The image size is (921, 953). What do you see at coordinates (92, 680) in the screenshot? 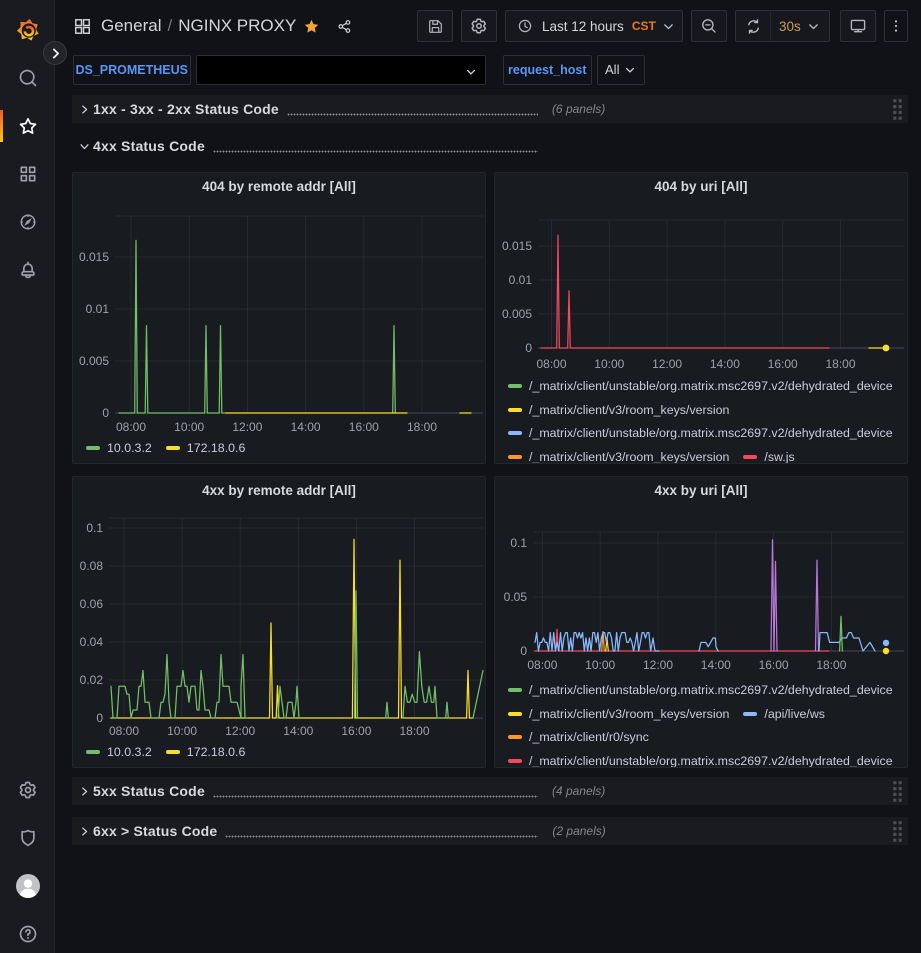
I see `svg-text: 0.02` at bounding box center [92, 680].